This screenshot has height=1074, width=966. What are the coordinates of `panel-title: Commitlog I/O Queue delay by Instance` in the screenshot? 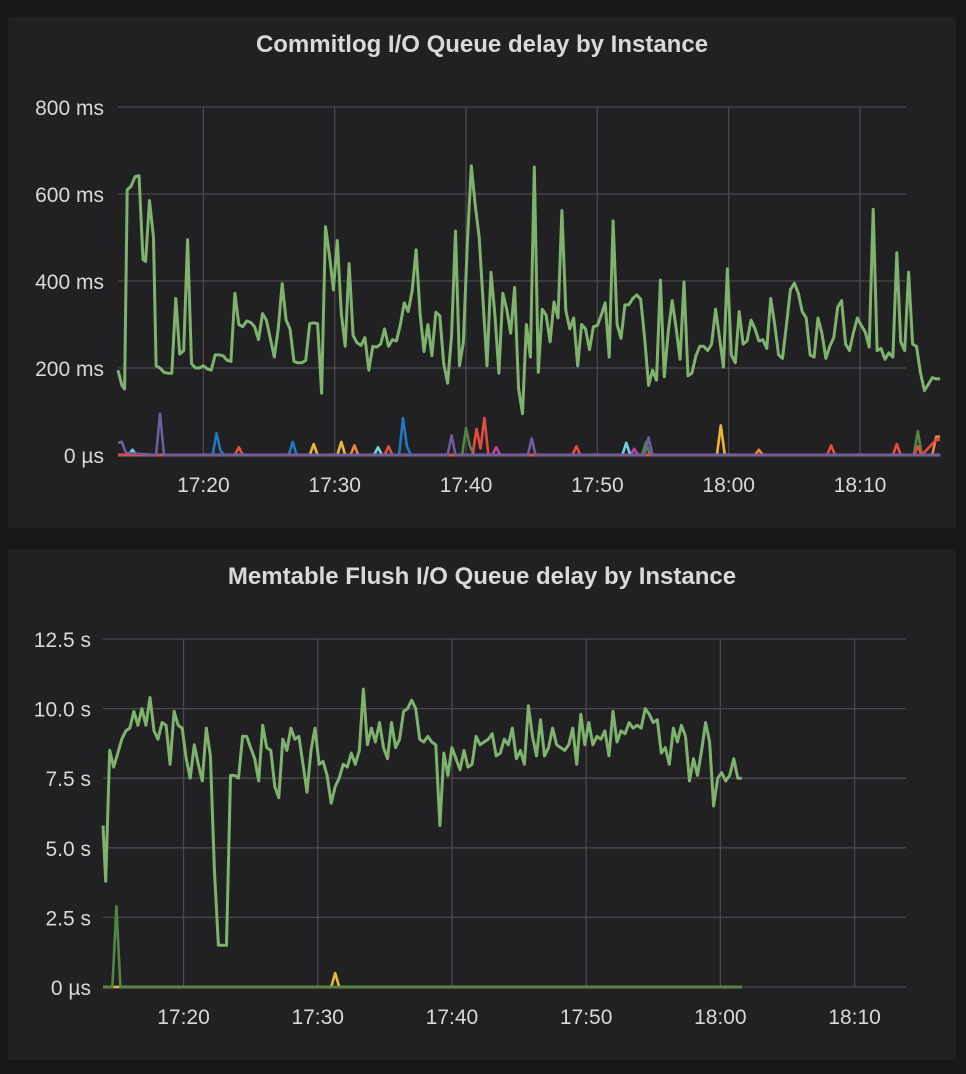 It's located at (482, 44).